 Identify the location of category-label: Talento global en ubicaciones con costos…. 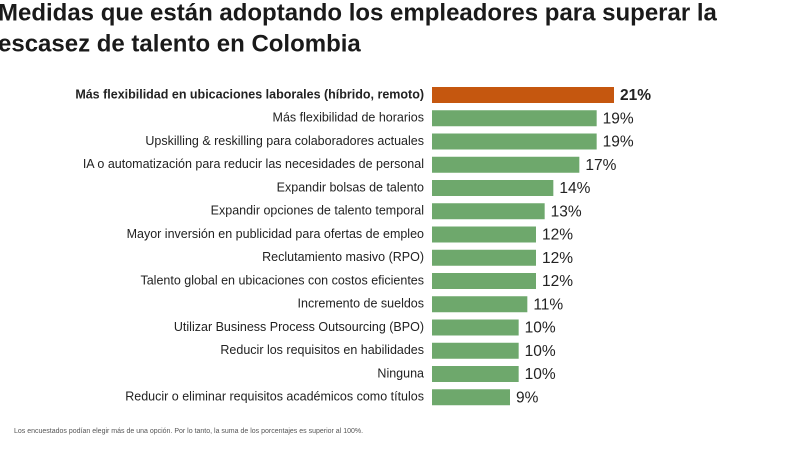
(282, 280).